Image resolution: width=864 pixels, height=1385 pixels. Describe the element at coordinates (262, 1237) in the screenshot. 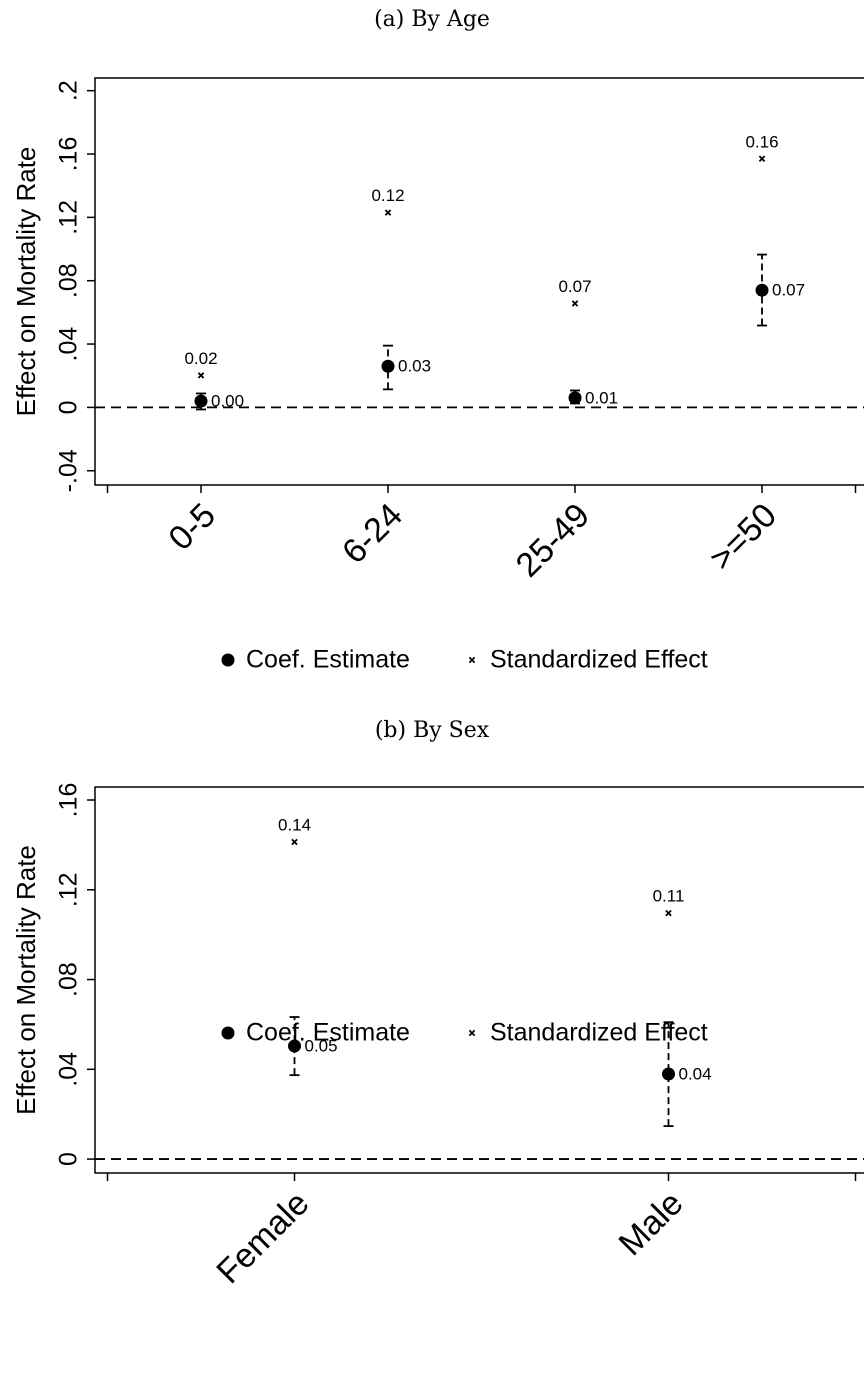

I see `x-tick-label: Female` at that location.